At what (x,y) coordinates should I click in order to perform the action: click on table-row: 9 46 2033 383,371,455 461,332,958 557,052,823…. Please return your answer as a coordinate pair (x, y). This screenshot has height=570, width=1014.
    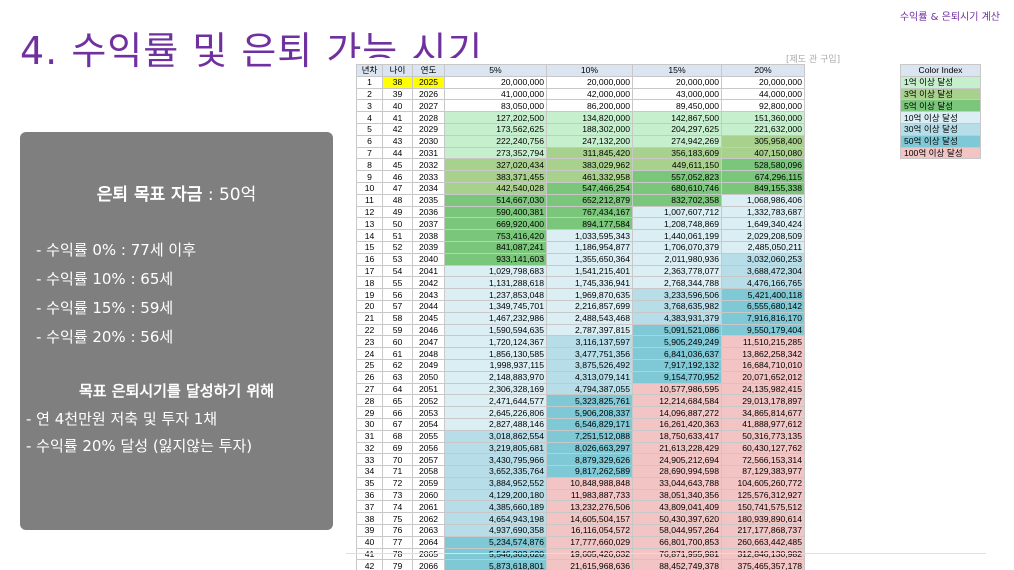
    Looking at the image, I should click on (580, 176).